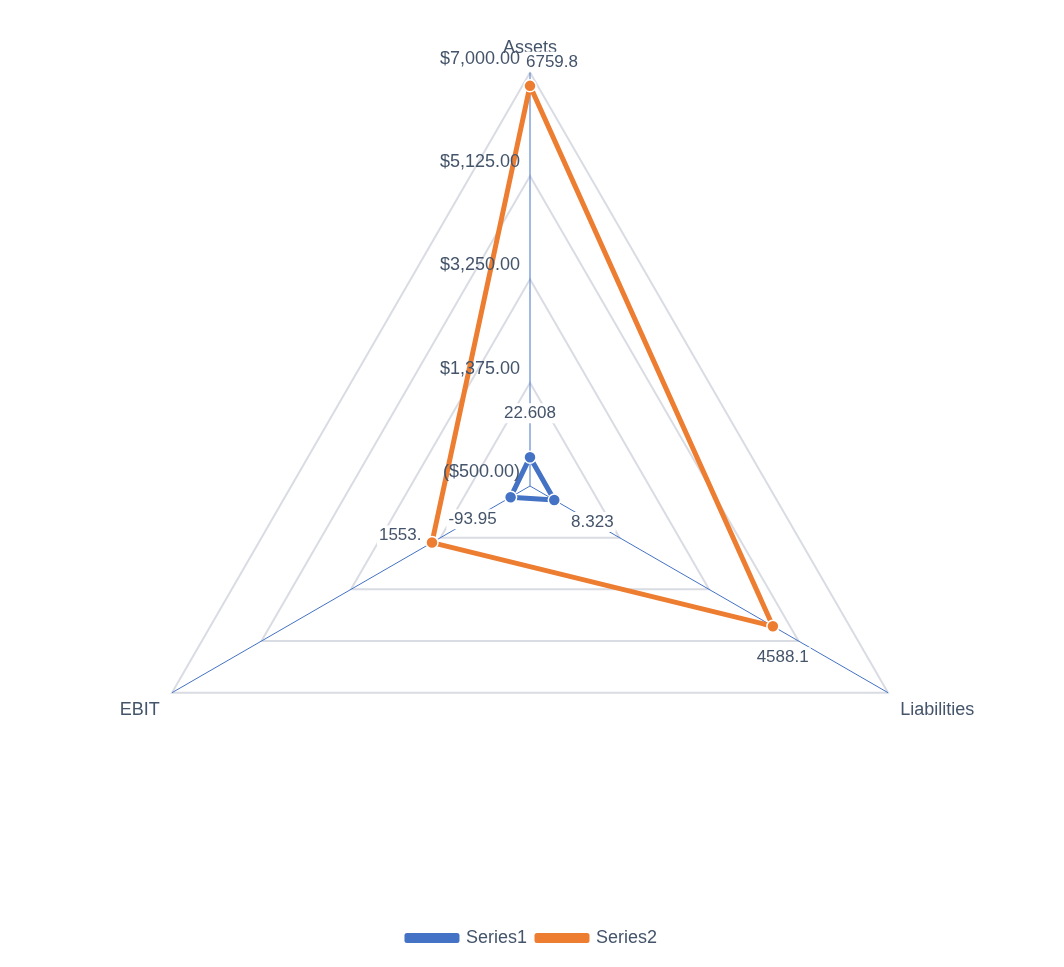 The height and width of the screenshot is (967, 1064). What do you see at coordinates (530, 412) in the screenshot?
I see `data-label: 22.608` at bounding box center [530, 412].